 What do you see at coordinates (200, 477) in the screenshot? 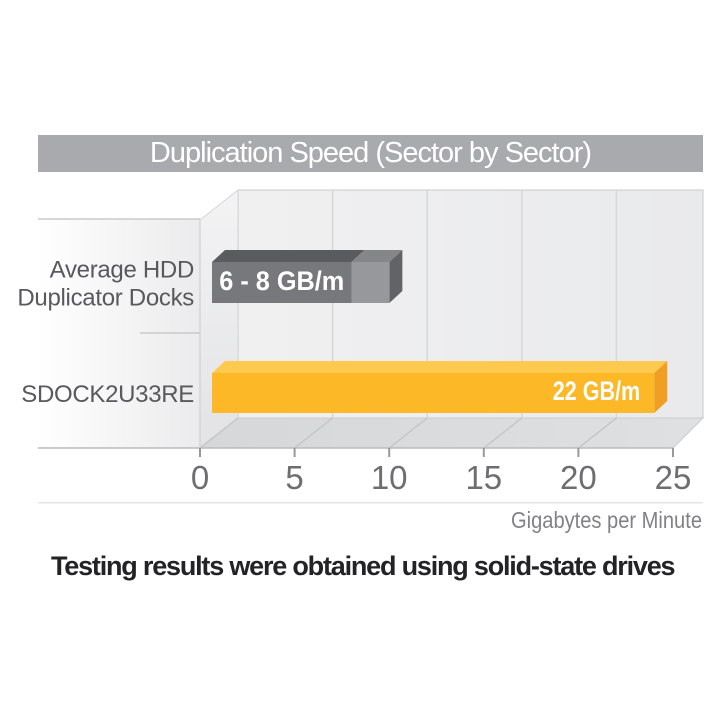
I see `tick-label-0: 0` at bounding box center [200, 477].